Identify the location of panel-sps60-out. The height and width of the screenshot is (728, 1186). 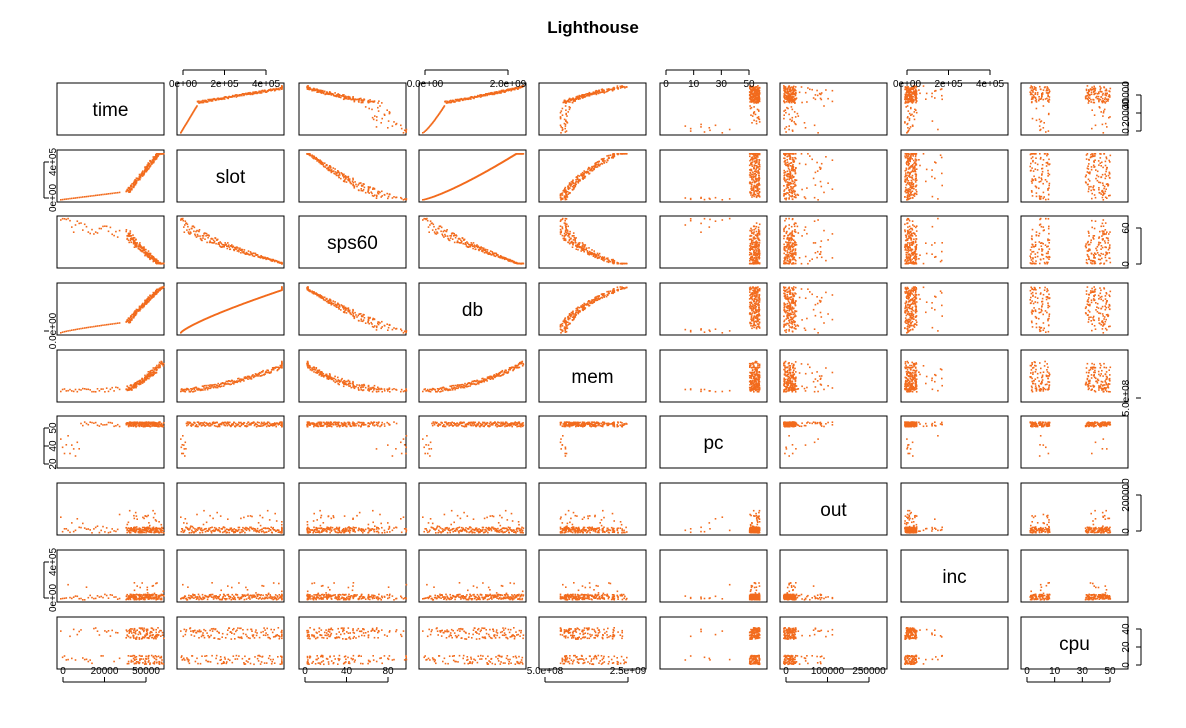
(833, 242).